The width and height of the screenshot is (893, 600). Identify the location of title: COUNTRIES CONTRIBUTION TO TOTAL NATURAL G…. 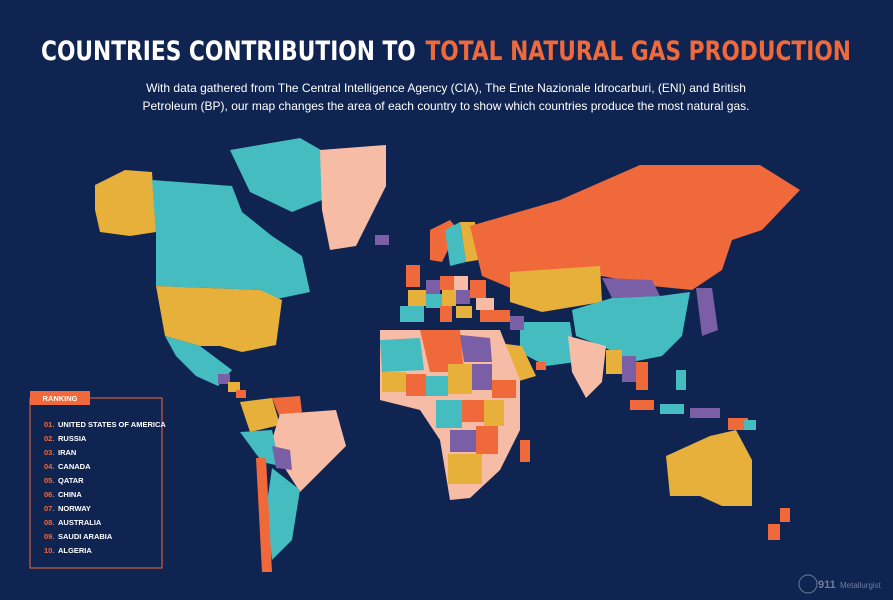
(446, 51).